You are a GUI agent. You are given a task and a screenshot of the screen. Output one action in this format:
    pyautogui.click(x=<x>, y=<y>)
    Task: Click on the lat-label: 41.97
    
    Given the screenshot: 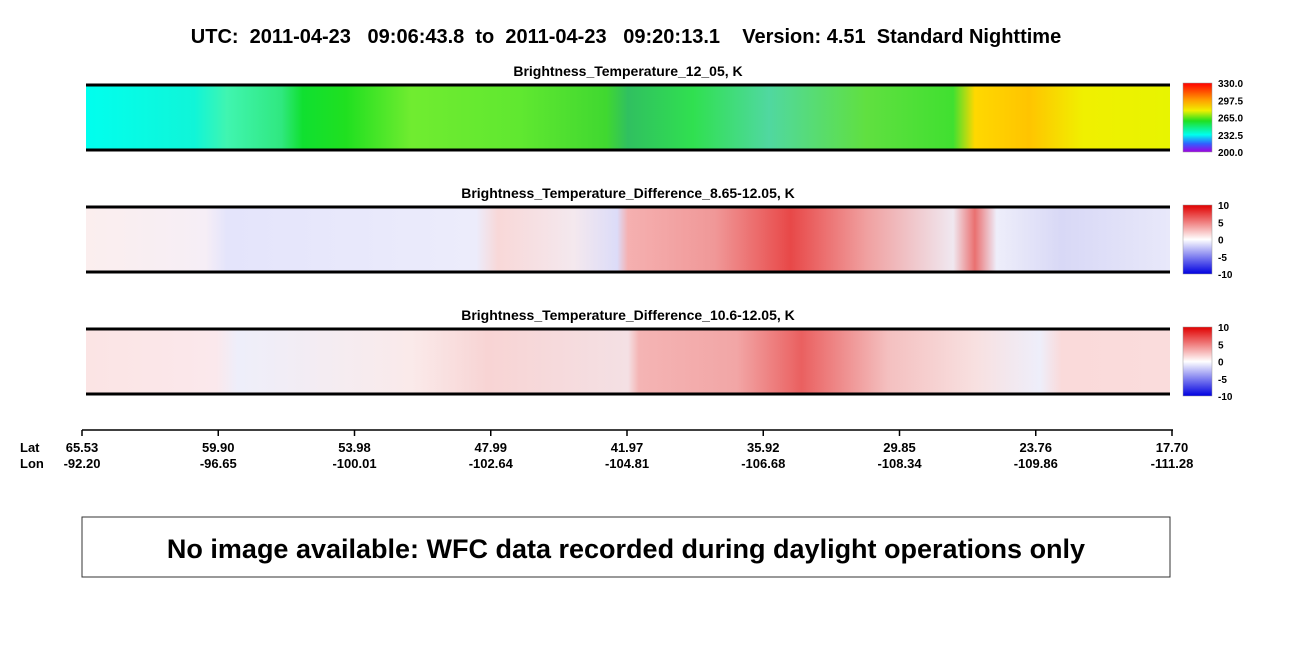 What is the action you would take?
    pyautogui.click(x=627, y=447)
    